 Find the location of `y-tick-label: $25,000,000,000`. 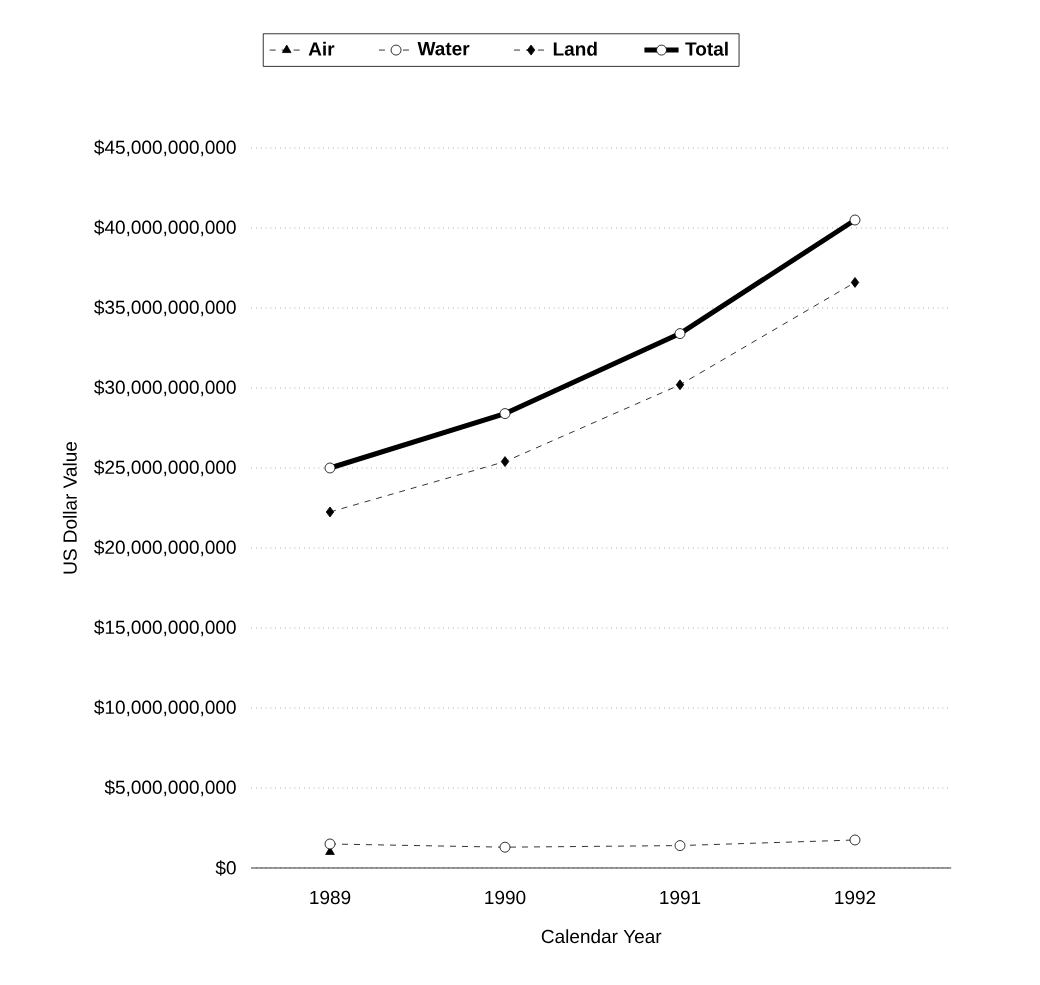

y-tick-label: $25,000,000,000 is located at coordinates (165, 468).